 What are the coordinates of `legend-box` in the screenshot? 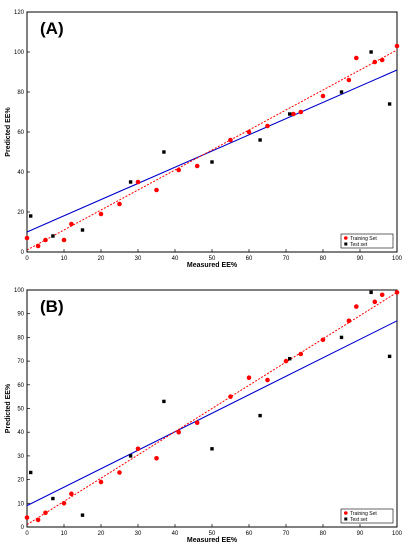 It's located at (367, 241).